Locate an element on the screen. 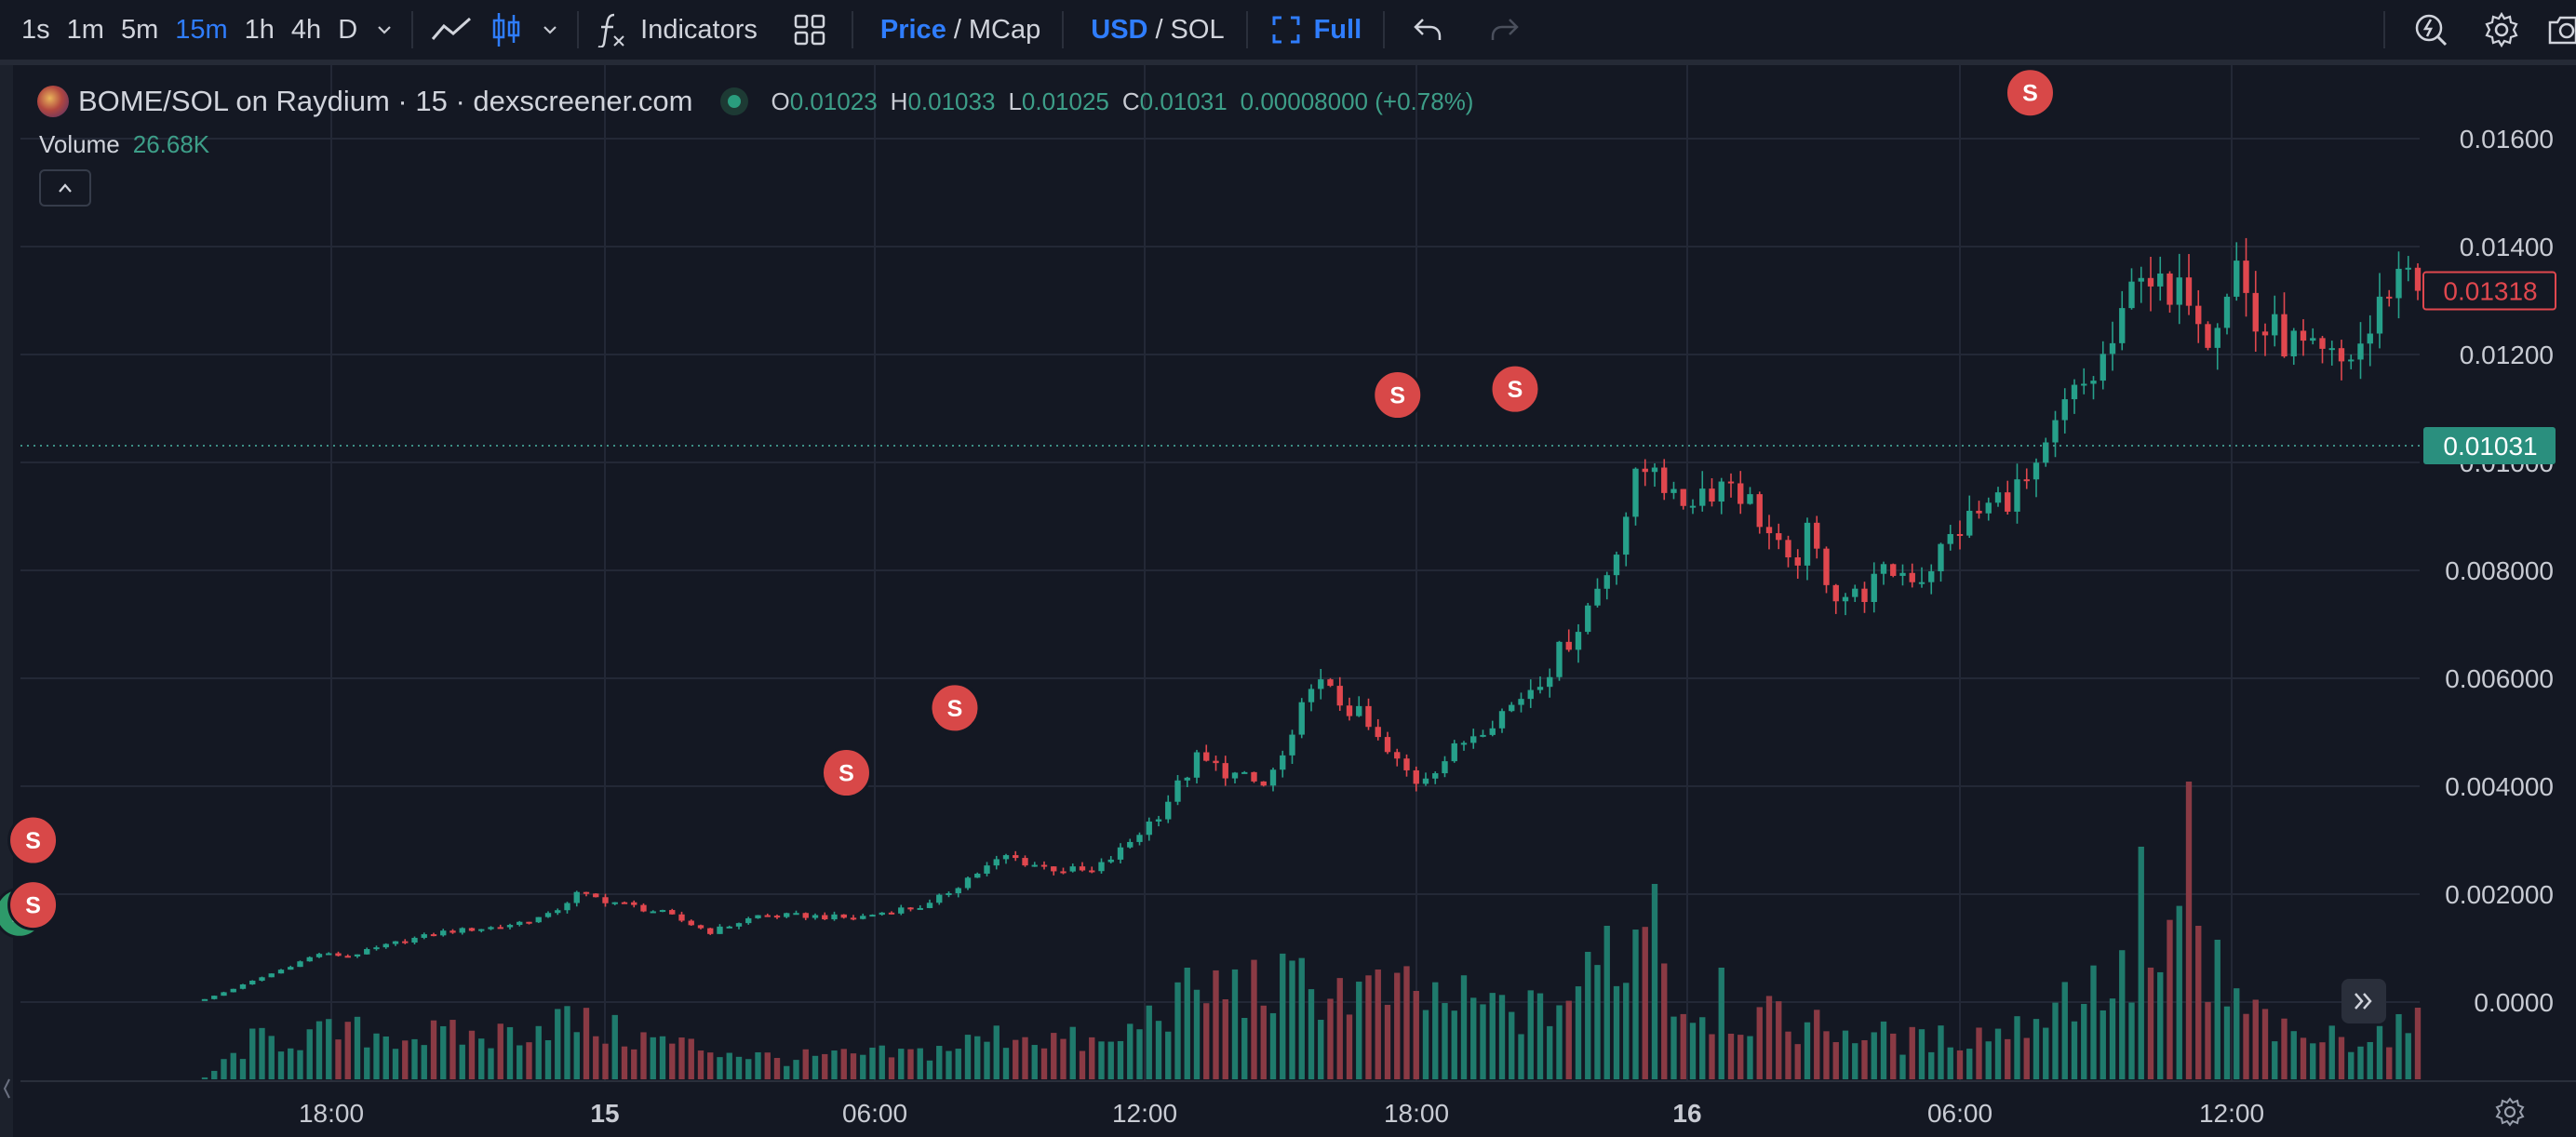 The image size is (2576, 1137). candle-chart-button is located at coordinates (506, 30).